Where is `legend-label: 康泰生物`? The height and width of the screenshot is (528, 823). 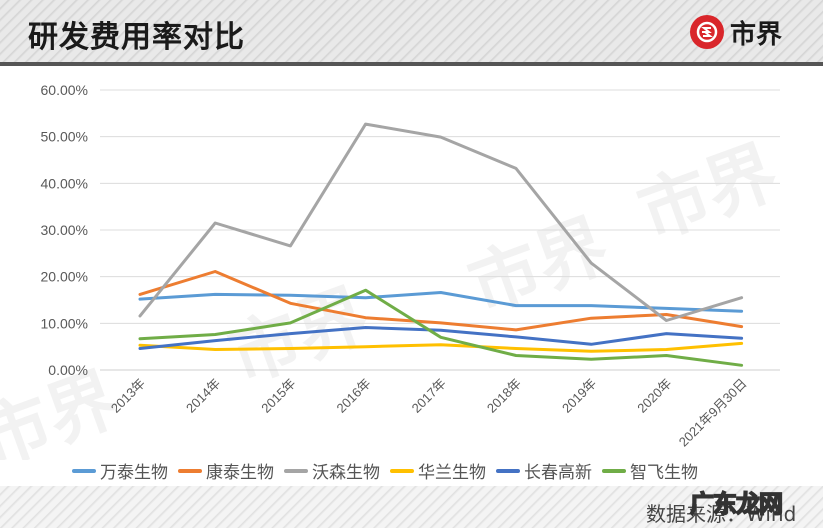 legend-label: 康泰生物 is located at coordinates (240, 473).